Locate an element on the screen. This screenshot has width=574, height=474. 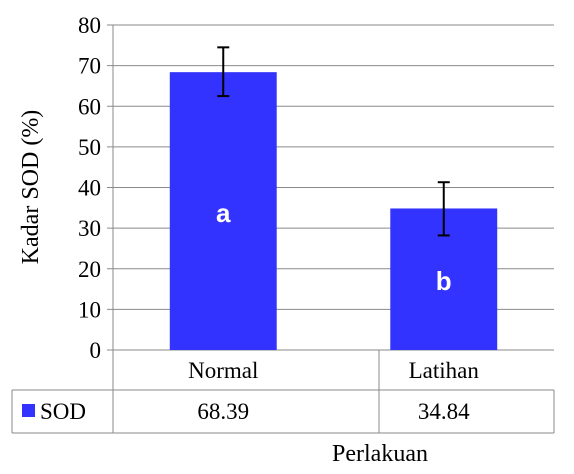
bar-normal is located at coordinates (223, 211).